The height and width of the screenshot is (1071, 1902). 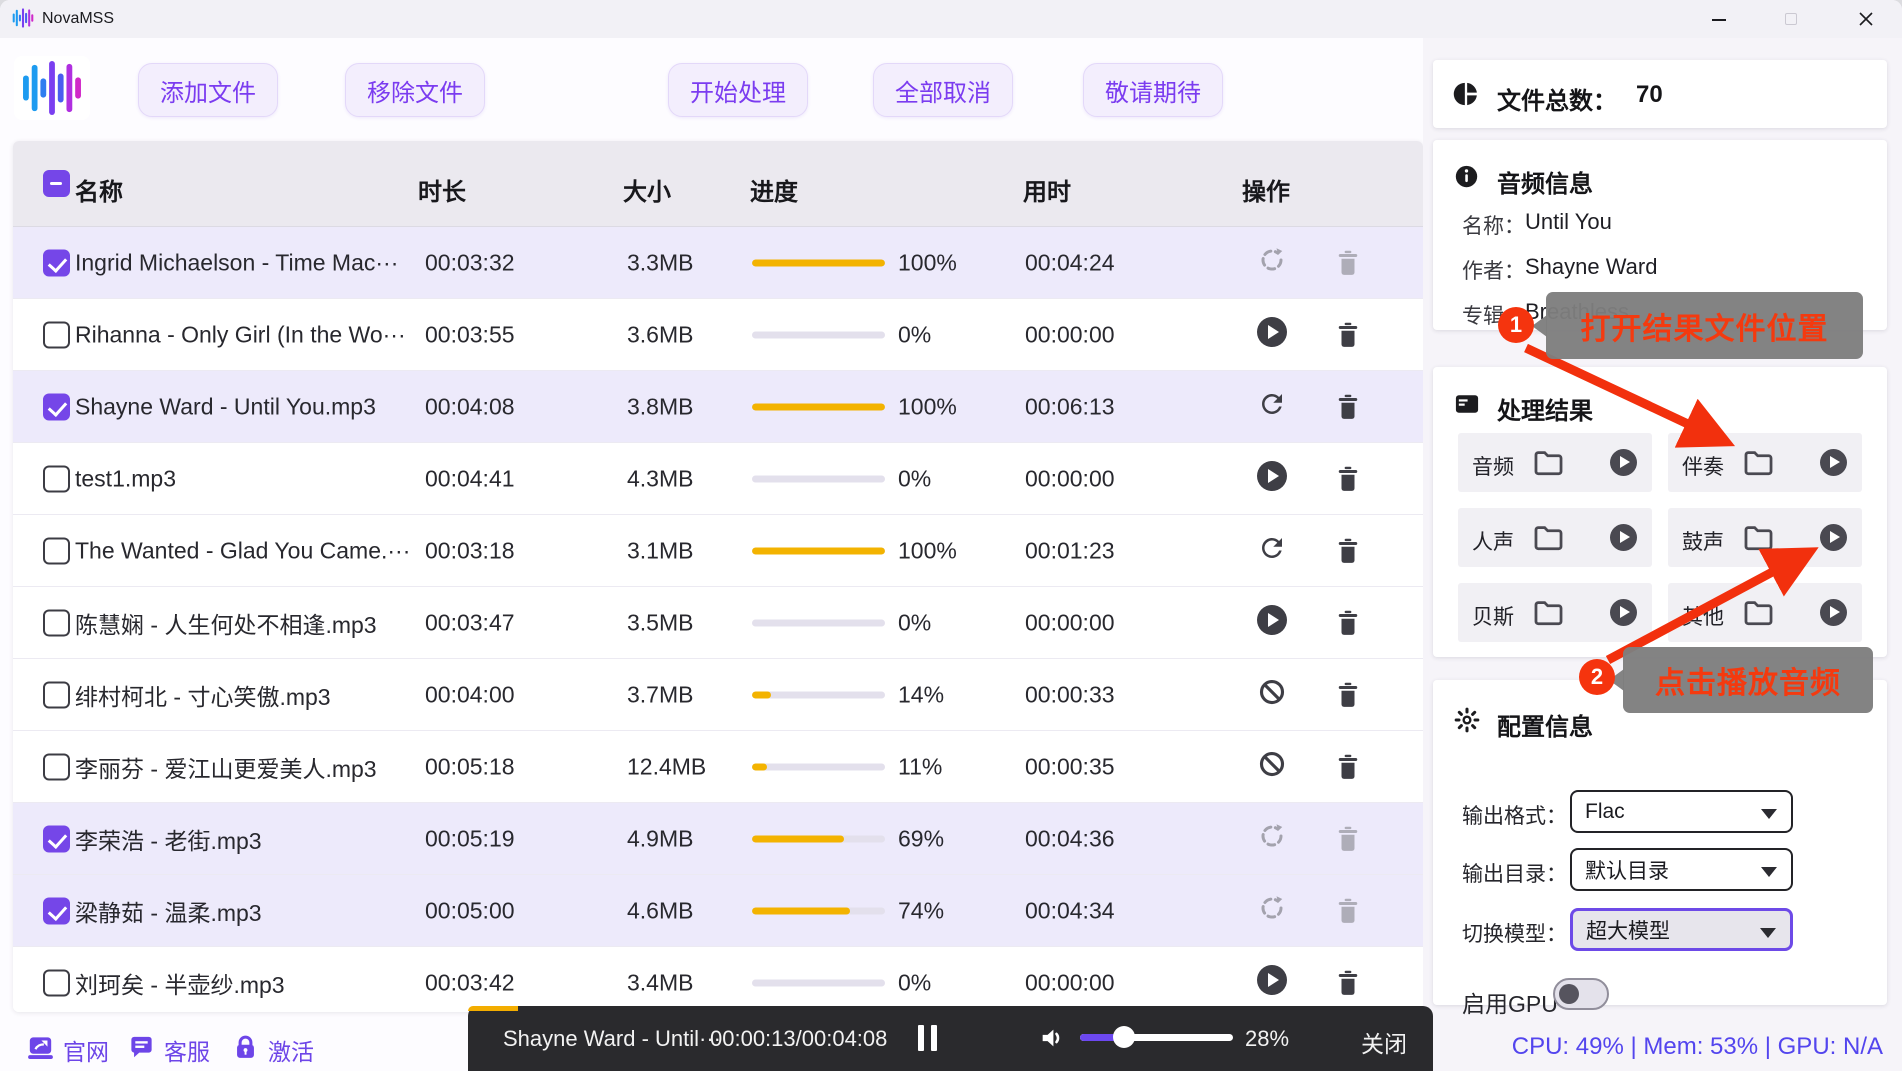 I want to click on gpu-toggle, so click(x=1581, y=994).